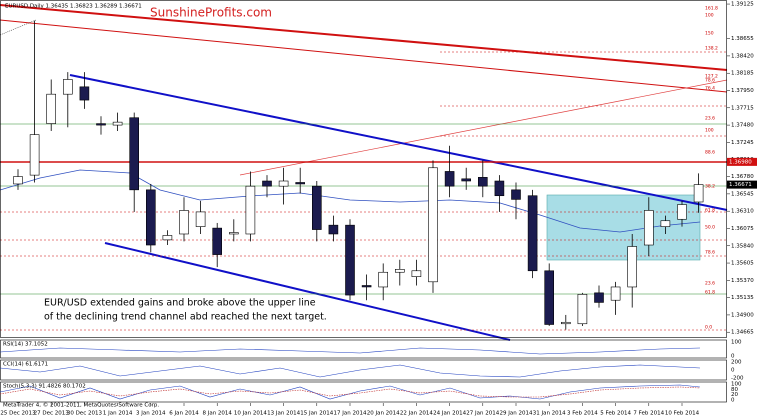  I want to click on trend-lower, so click(307, 291).